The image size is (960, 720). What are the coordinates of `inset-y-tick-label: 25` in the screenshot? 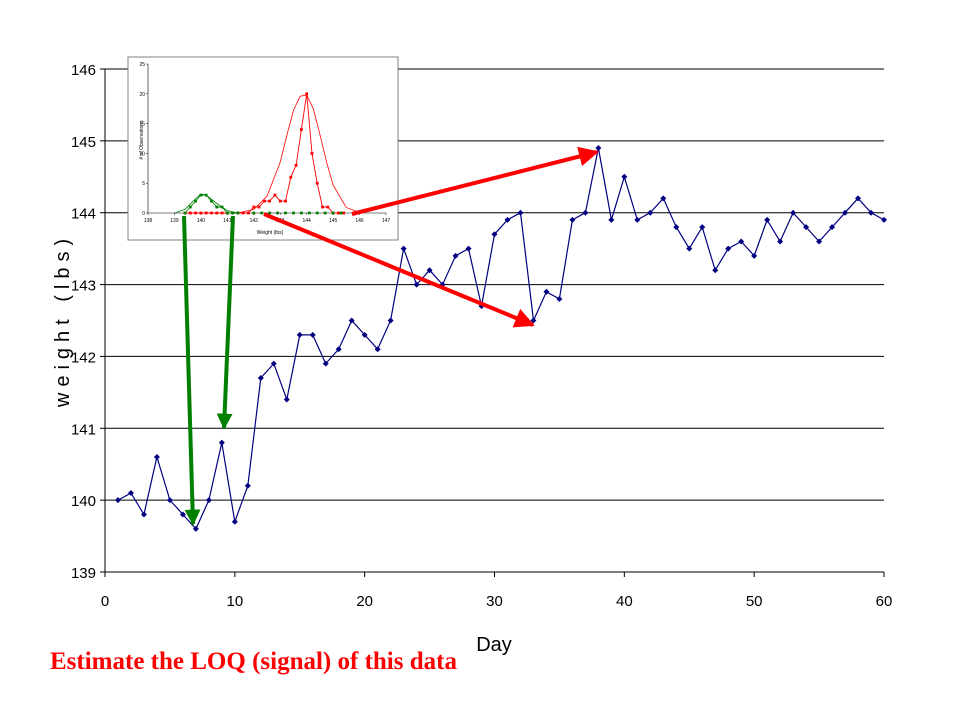 It's located at (142, 65).